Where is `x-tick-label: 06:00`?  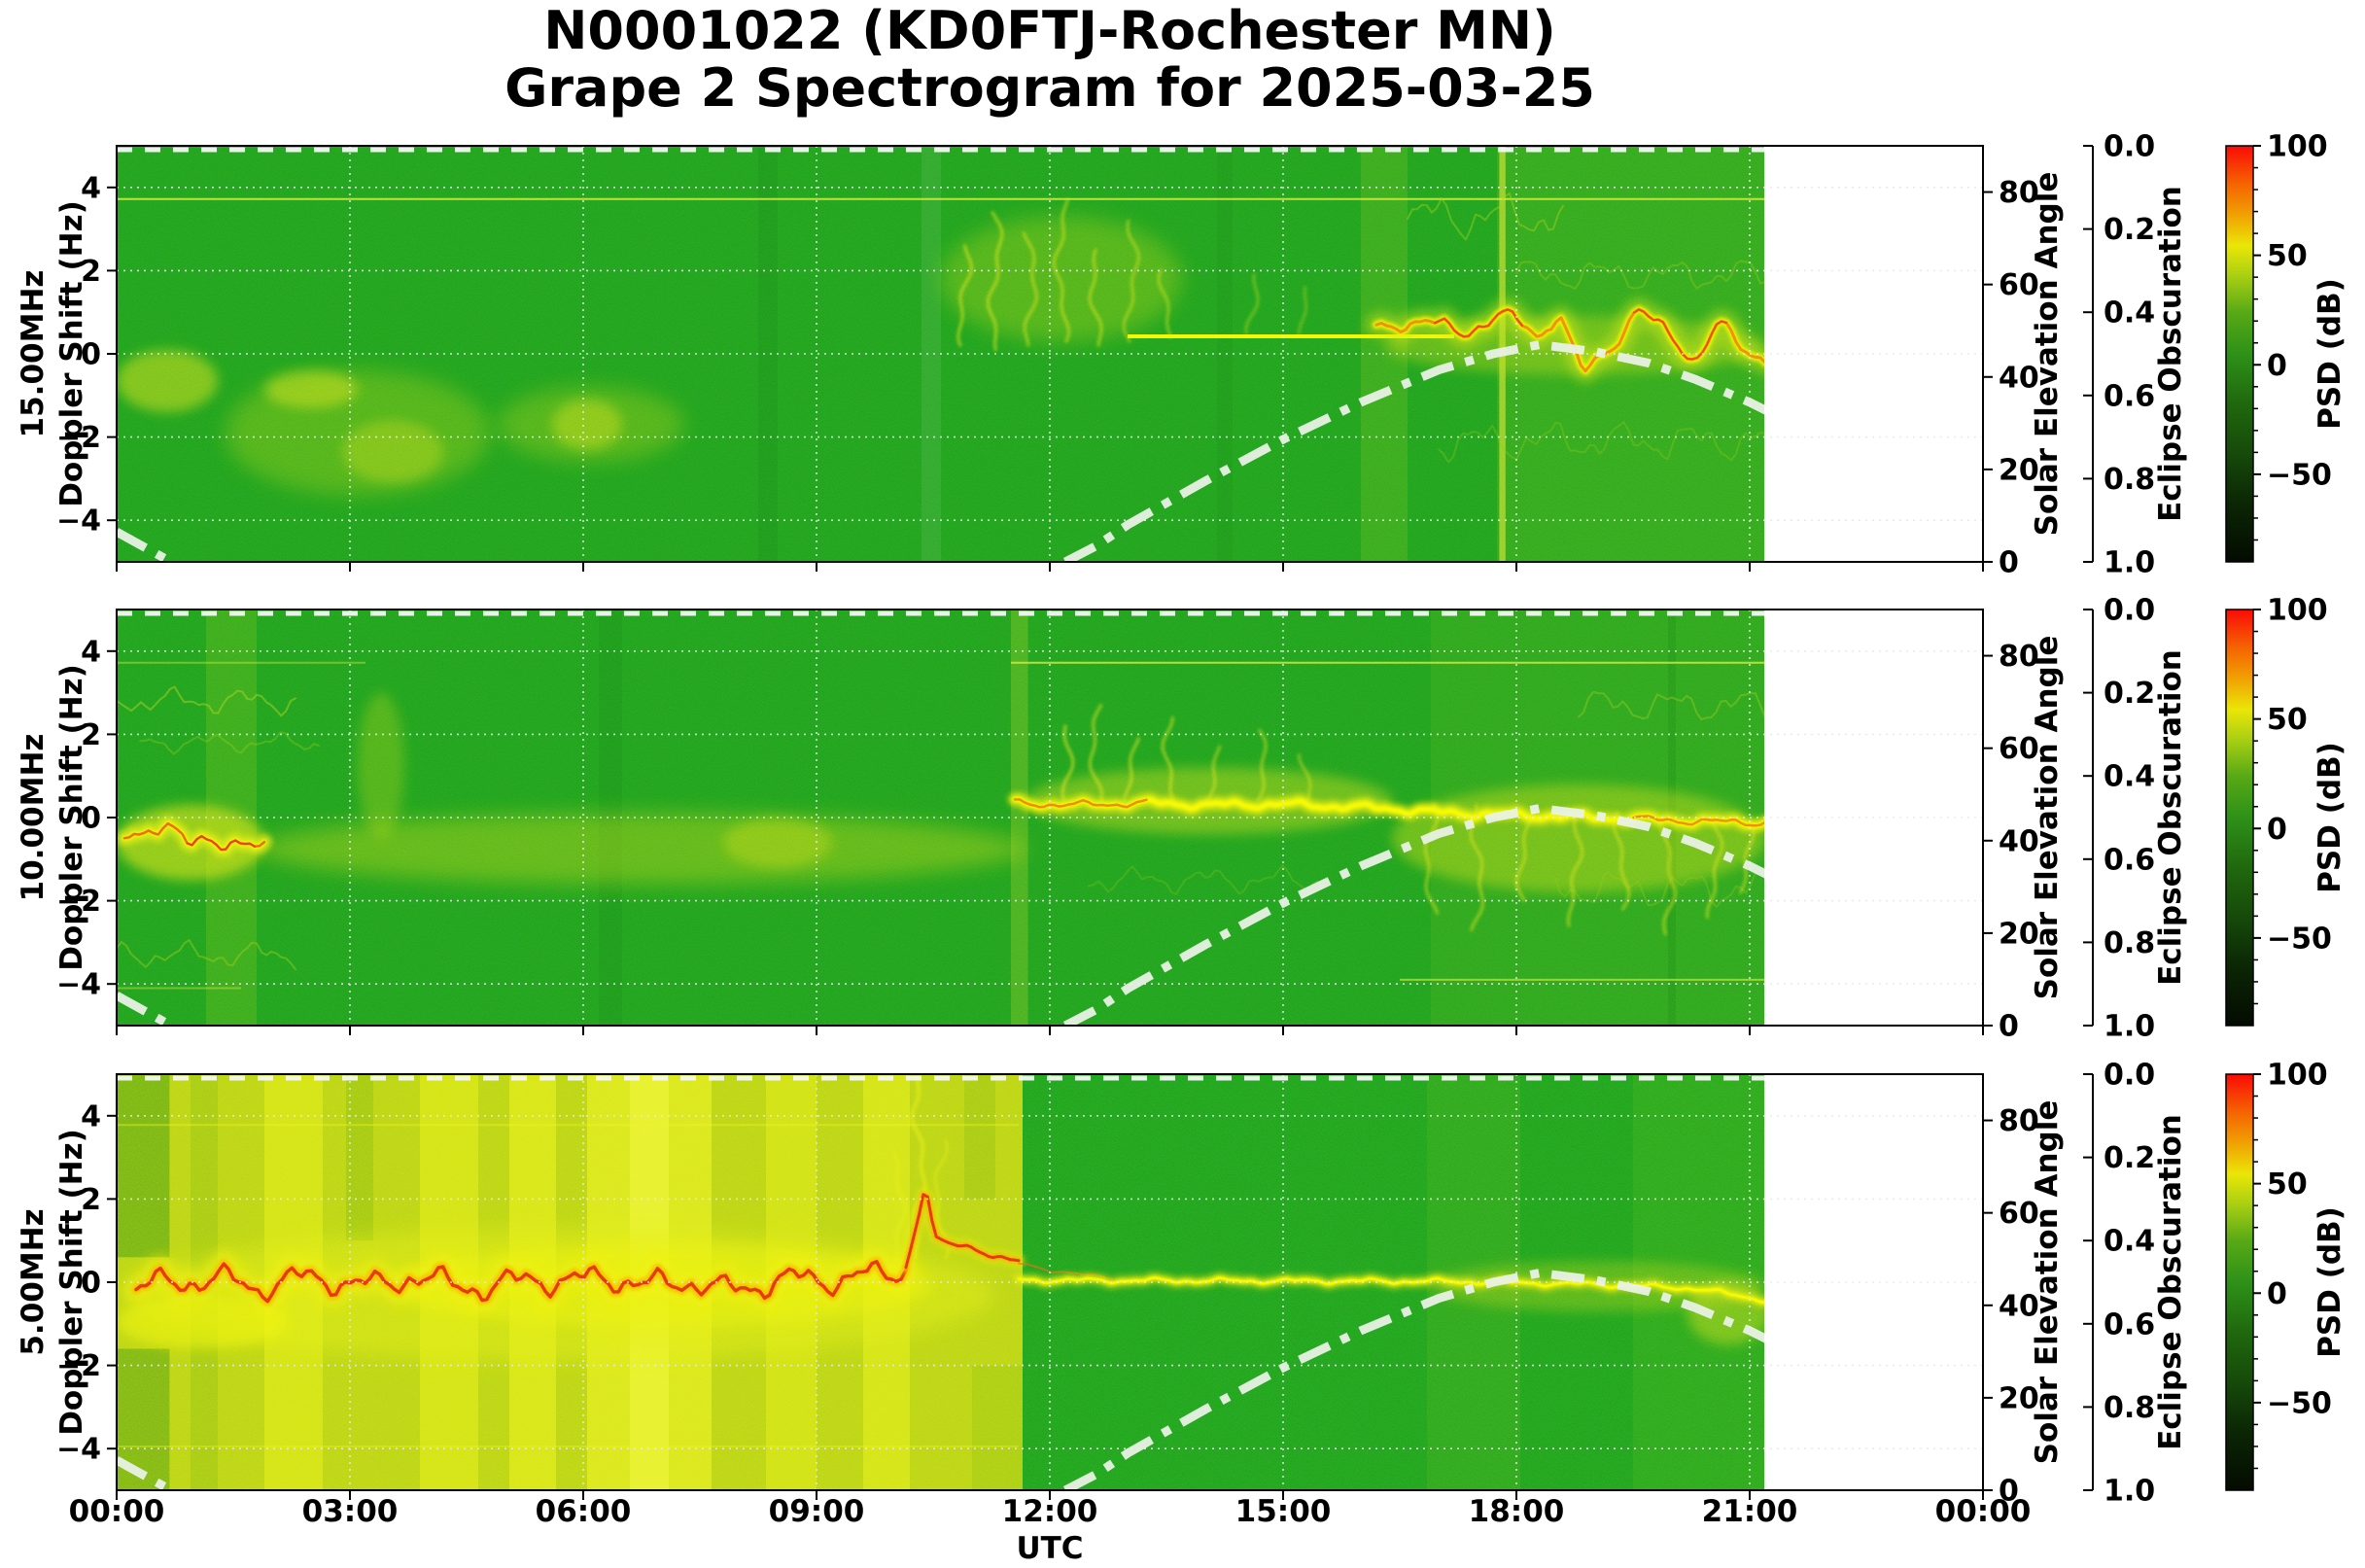
x-tick-label: 06:00 is located at coordinates (584, 1511).